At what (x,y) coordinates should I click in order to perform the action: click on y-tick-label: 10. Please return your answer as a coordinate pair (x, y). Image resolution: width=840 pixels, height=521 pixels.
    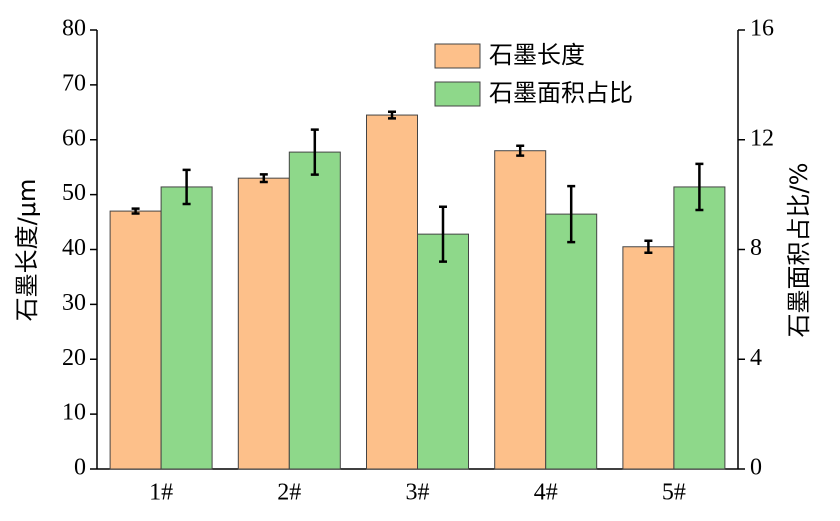
    Looking at the image, I should click on (74, 413).